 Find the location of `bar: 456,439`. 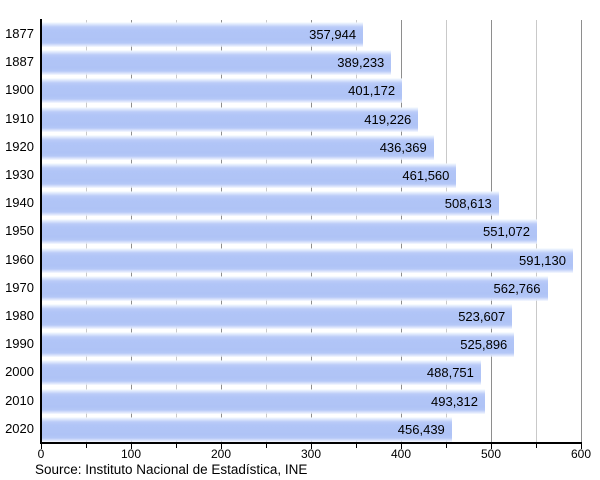

bar: 456,439 is located at coordinates (246, 429).